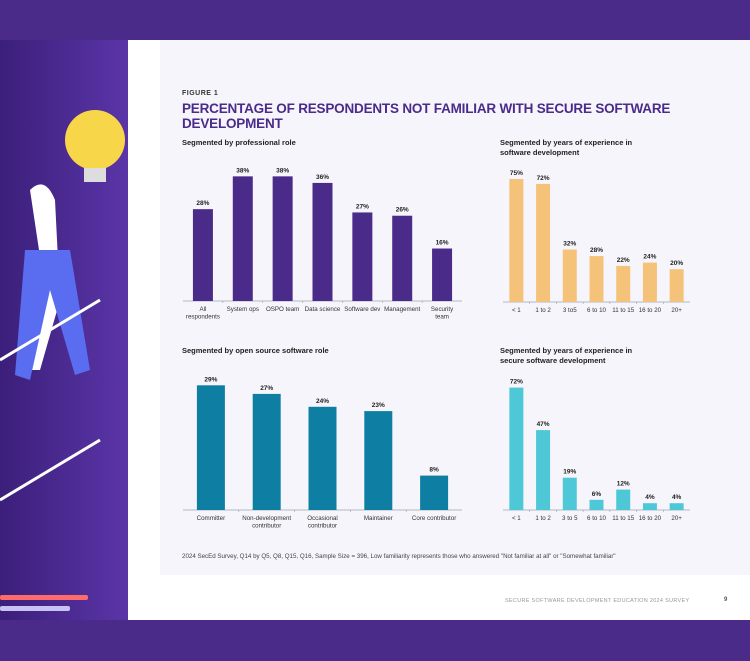 The image size is (750, 661). Describe the element at coordinates (726, 600) in the screenshot. I see `page-number: 9` at that location.